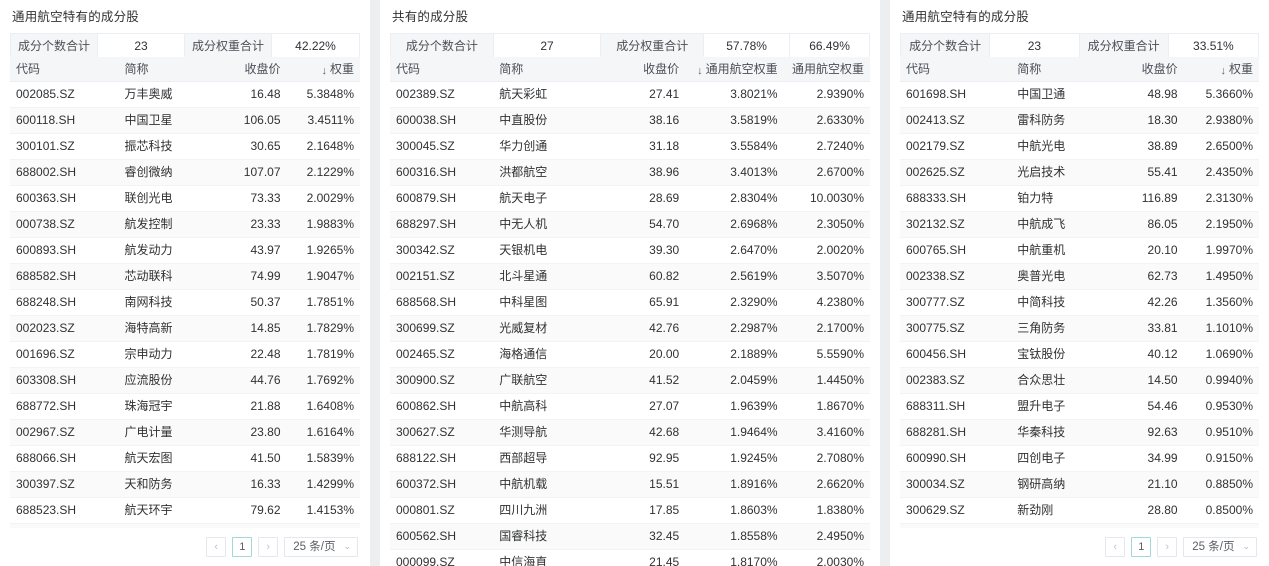  Describe the element at coordinates (185, 198) in the screenshot. I see `table-row: 600363.SH 联创光电 73.33 2.0029%` at that location.